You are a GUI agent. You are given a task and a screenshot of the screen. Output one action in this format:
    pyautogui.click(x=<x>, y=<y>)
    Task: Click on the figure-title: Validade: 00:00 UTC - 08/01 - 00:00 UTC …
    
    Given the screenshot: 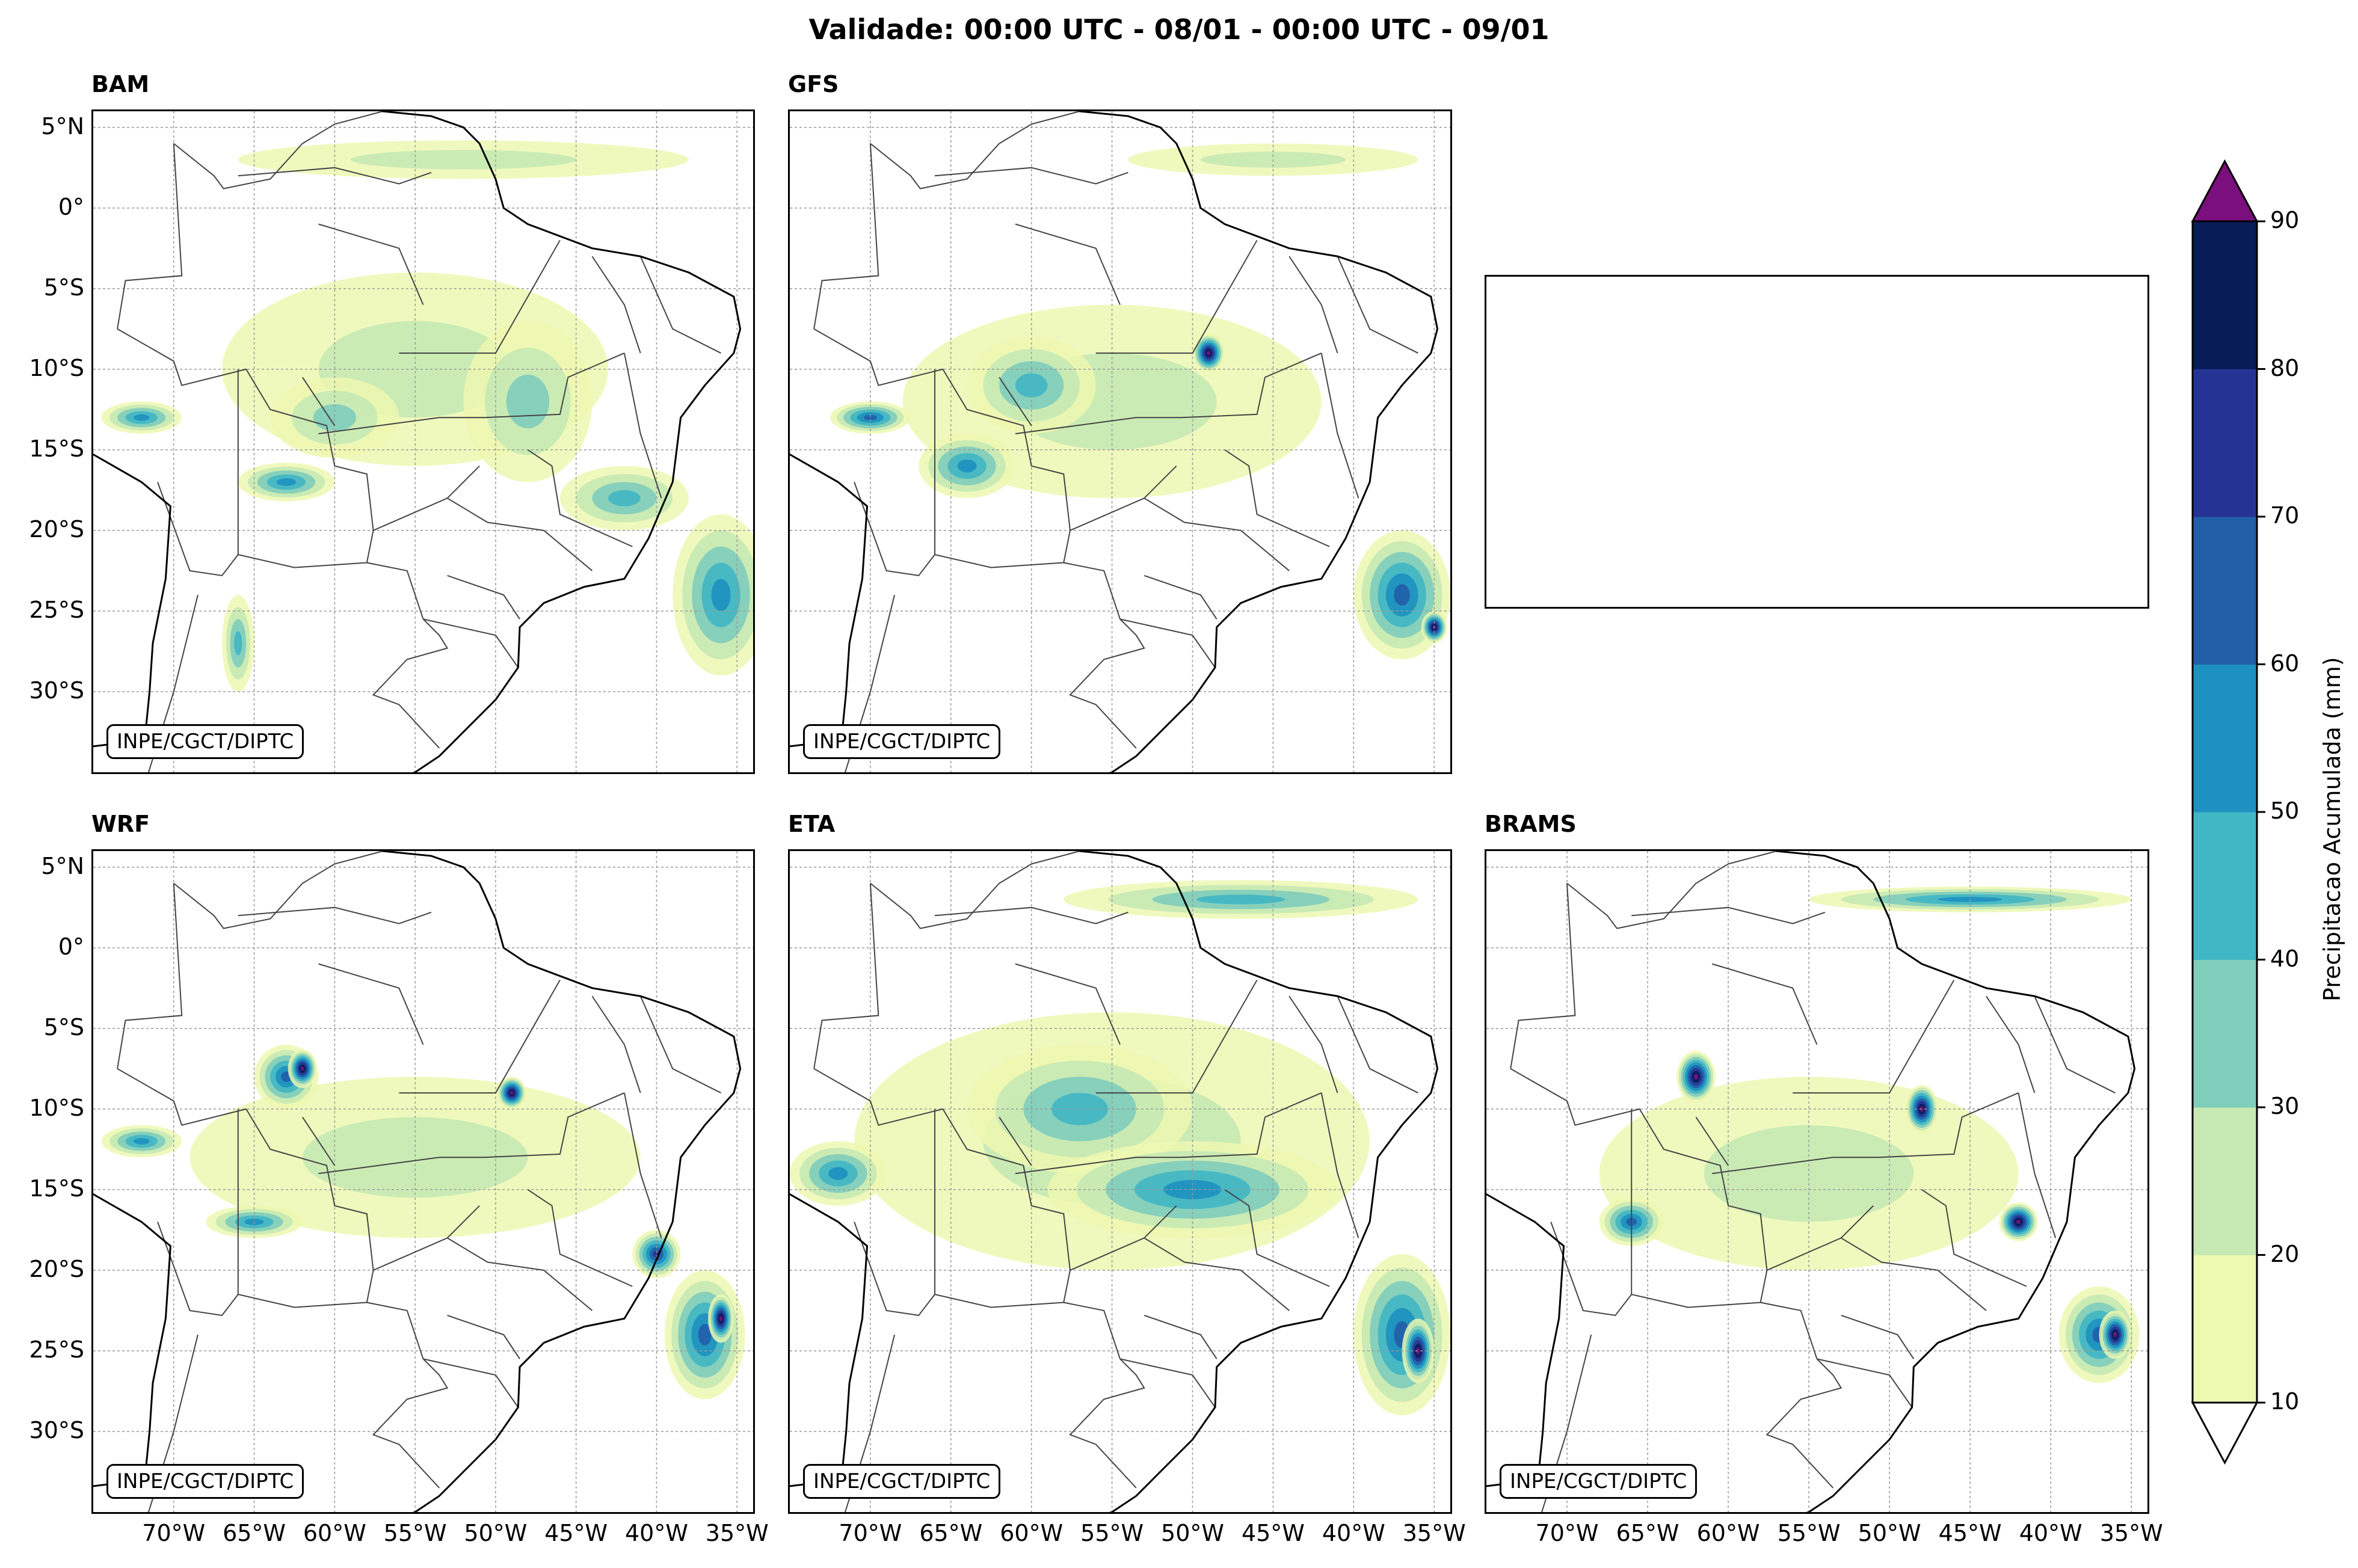 What is the action you would take?
    pyautogui.click(x=1179, y=29)
    